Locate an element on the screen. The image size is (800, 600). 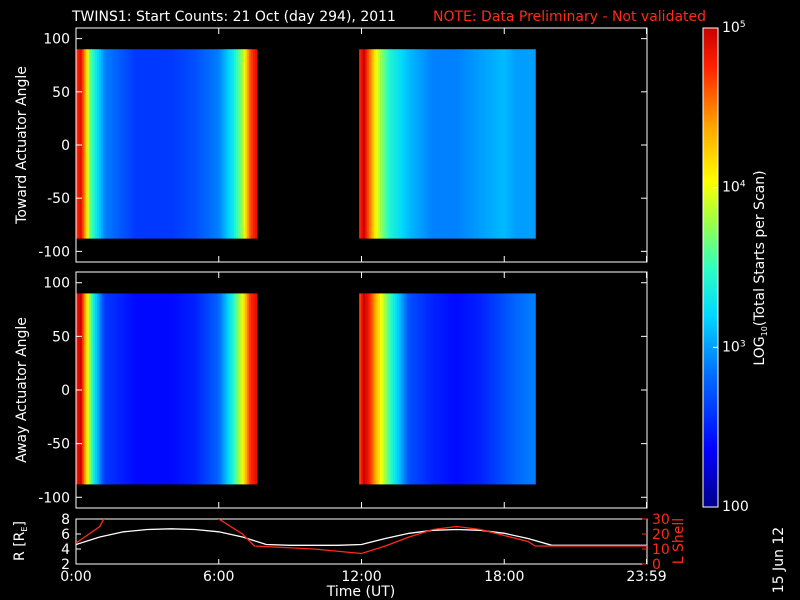
away-y-axis-label: Away Actuator Angle is located at coordinates (22, 390).